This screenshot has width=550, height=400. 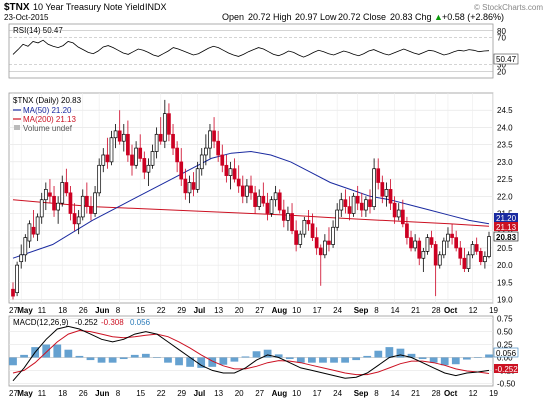 I want to click on date-tick-label: 17, so click(x=317, y=310).